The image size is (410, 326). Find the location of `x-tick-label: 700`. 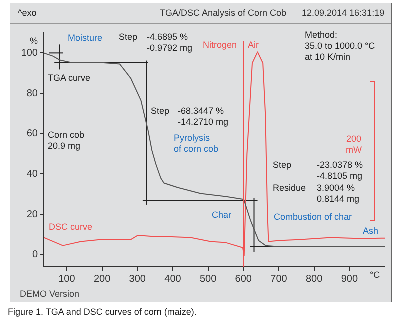

x-tick-label: 700 is located at coordinates (279, 279).